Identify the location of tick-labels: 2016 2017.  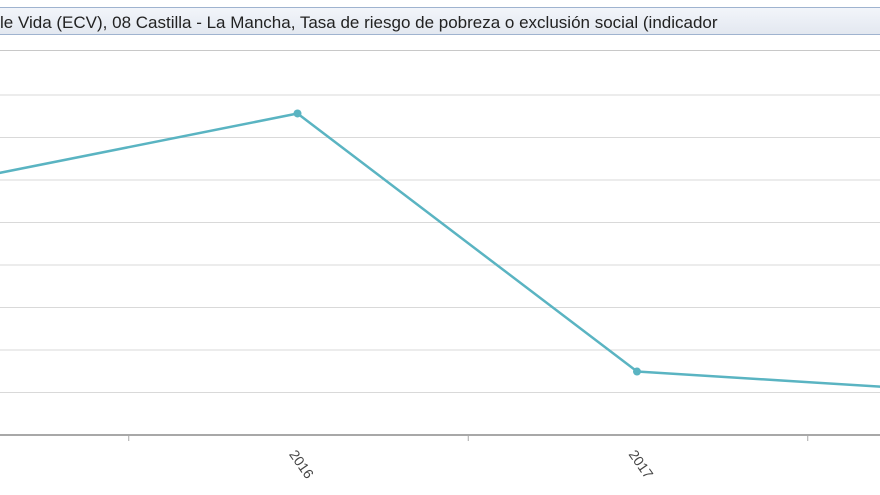
(471, 464).